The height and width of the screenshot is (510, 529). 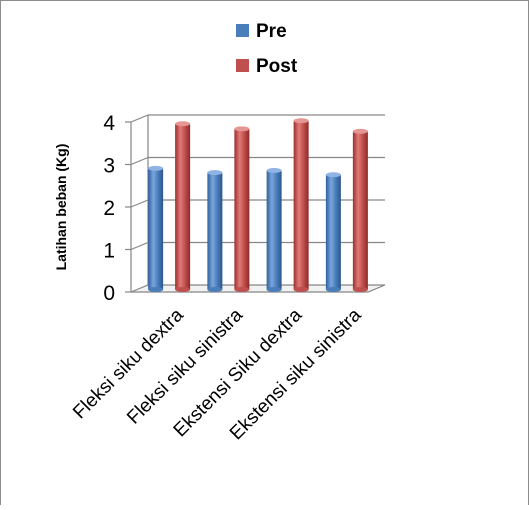 I want to click on chart-floor, so click(x=258, y=288).